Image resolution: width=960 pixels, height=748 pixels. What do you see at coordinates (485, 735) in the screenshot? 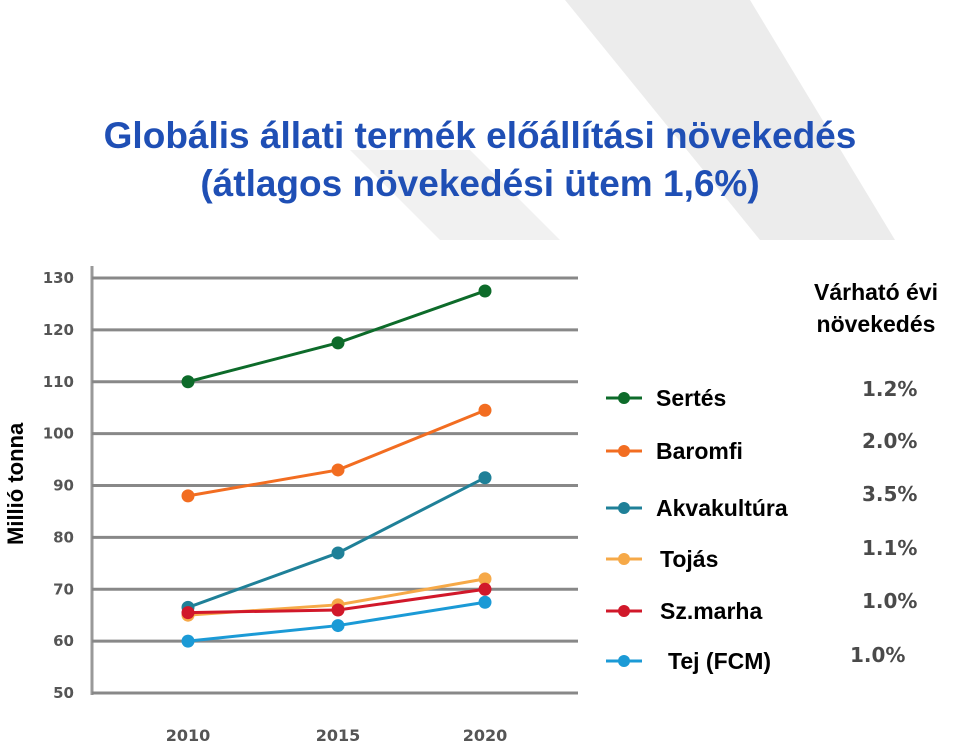
I see `x-tick-label-2020: 2020` at bounding box center [485, 735].